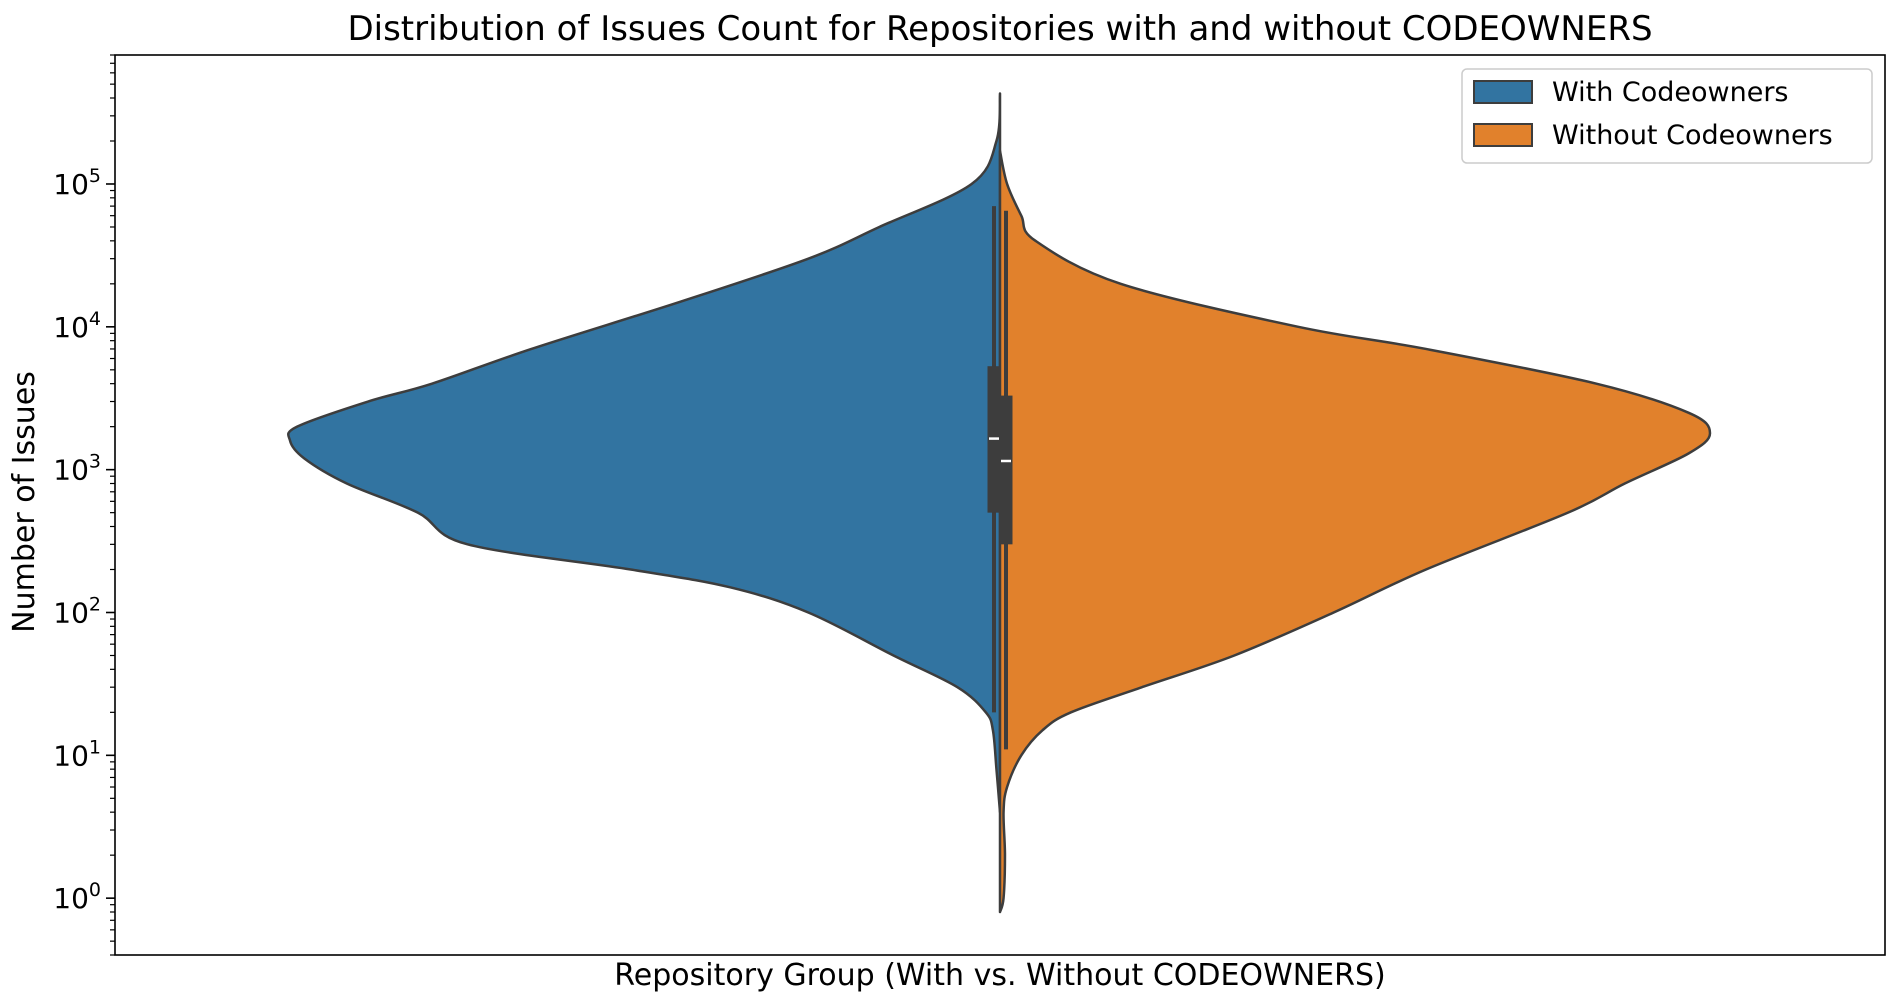 Image resolution: width=1897 pixels, height=998 pixels. What do you see at coordinates (84, 505) in the screenshot?
I see `y-axis: 100 101 102 103 104 105` at bounding box center [84, 505].